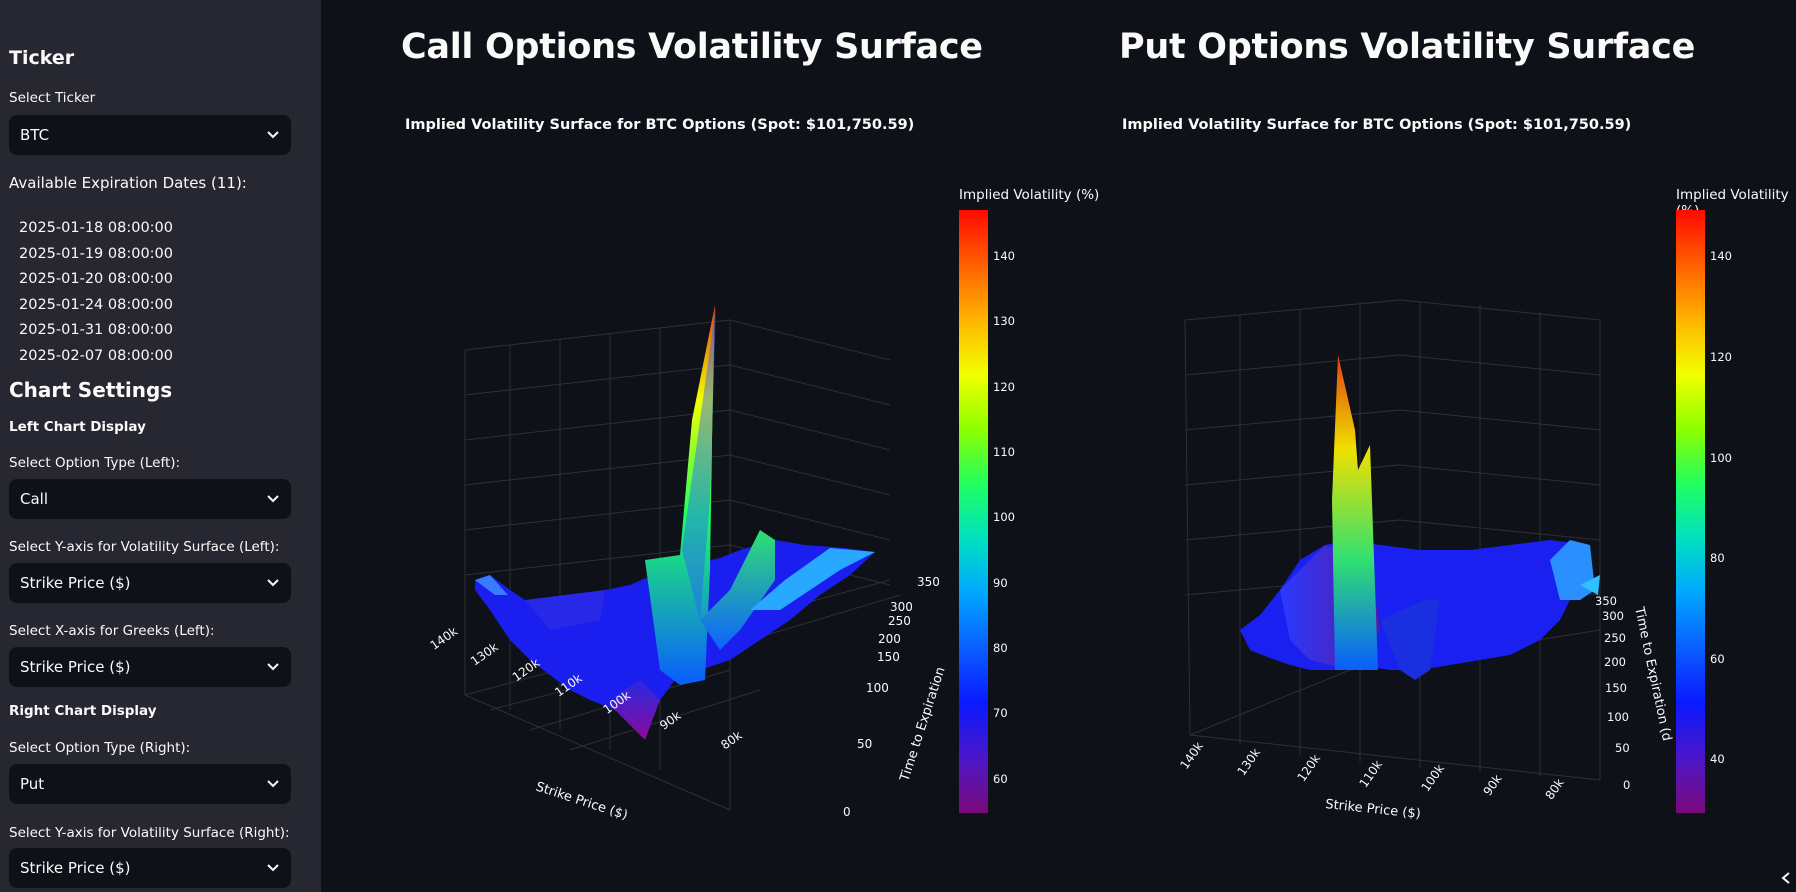  Describe the element at coordinates (1004, 321) in the screenshot. I see `colorbar-tick: 130` at that location.